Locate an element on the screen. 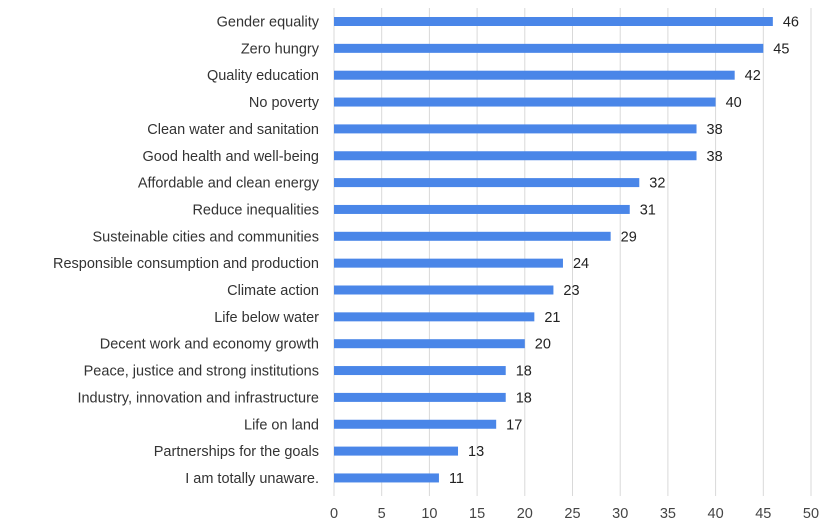 This screenshot has width=824, height=524. data-label: 31 is located at coordinates (648, 210).